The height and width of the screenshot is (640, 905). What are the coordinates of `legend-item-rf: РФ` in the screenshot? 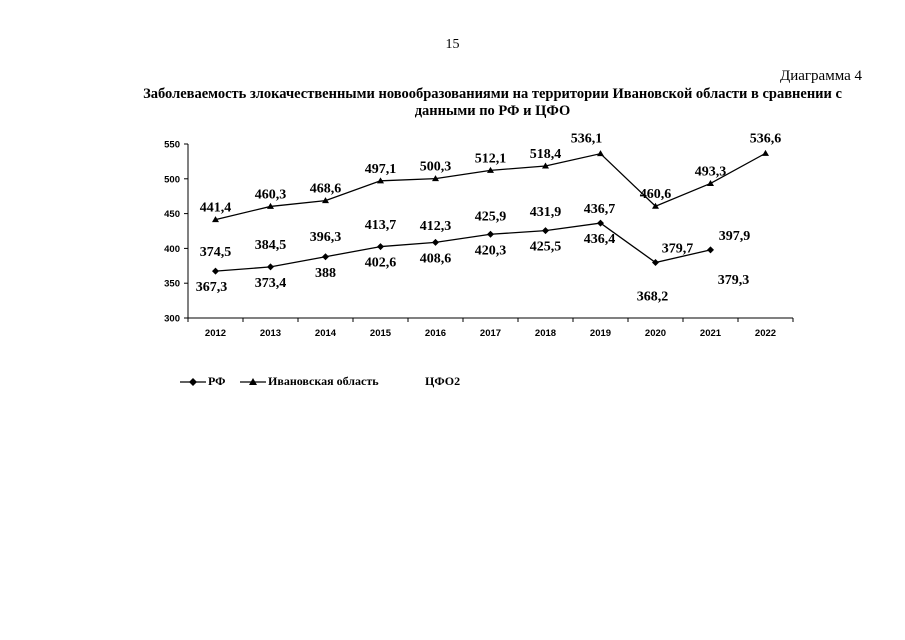 It's located at (202, 381).